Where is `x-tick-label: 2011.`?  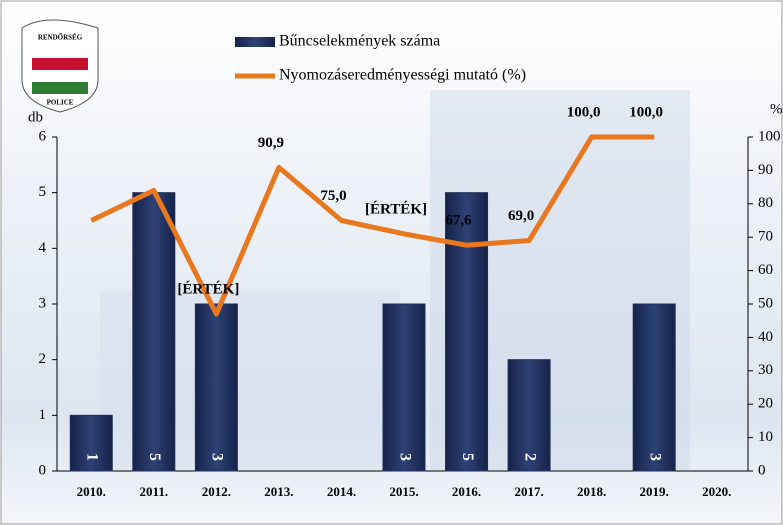
x-tick-label: 2011. is located at coordinates (154, 491).